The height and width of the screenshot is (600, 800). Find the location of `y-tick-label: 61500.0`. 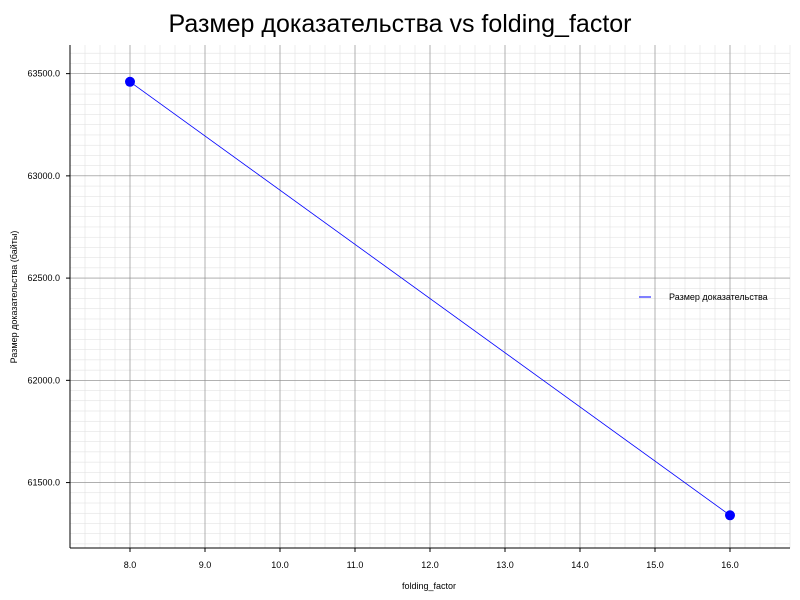

y-tick-label: 61500.0 is located at coordinates (43, 483).